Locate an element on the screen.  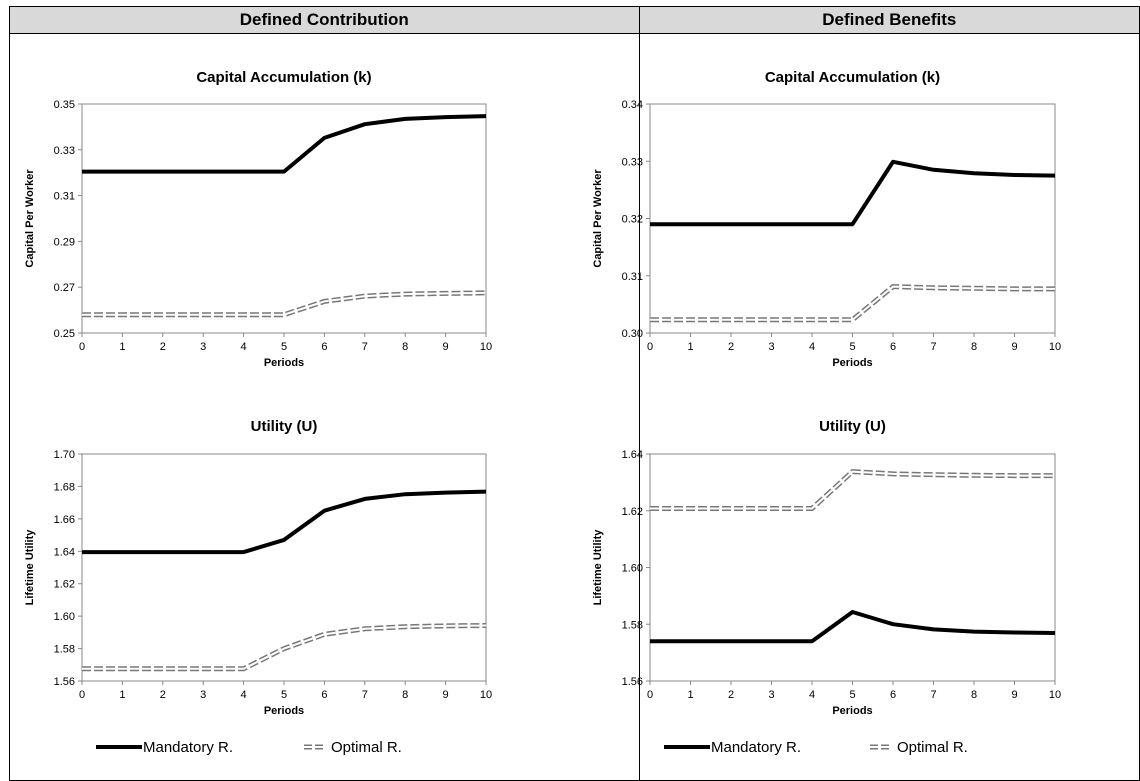
y-tick-label: 0.35 is located at coordinates (64, 105).